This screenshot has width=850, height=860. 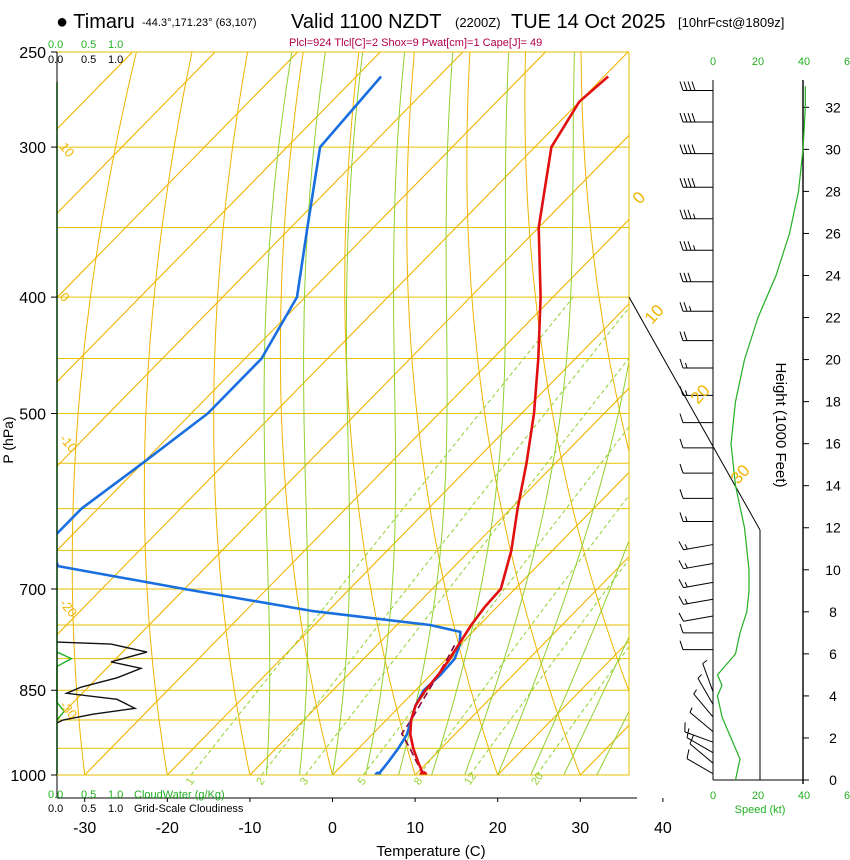 What do you see at coordinates (95, 22) in the screenshot?
I see `station-title: ● Timaru` at bounding box center [95, 22].